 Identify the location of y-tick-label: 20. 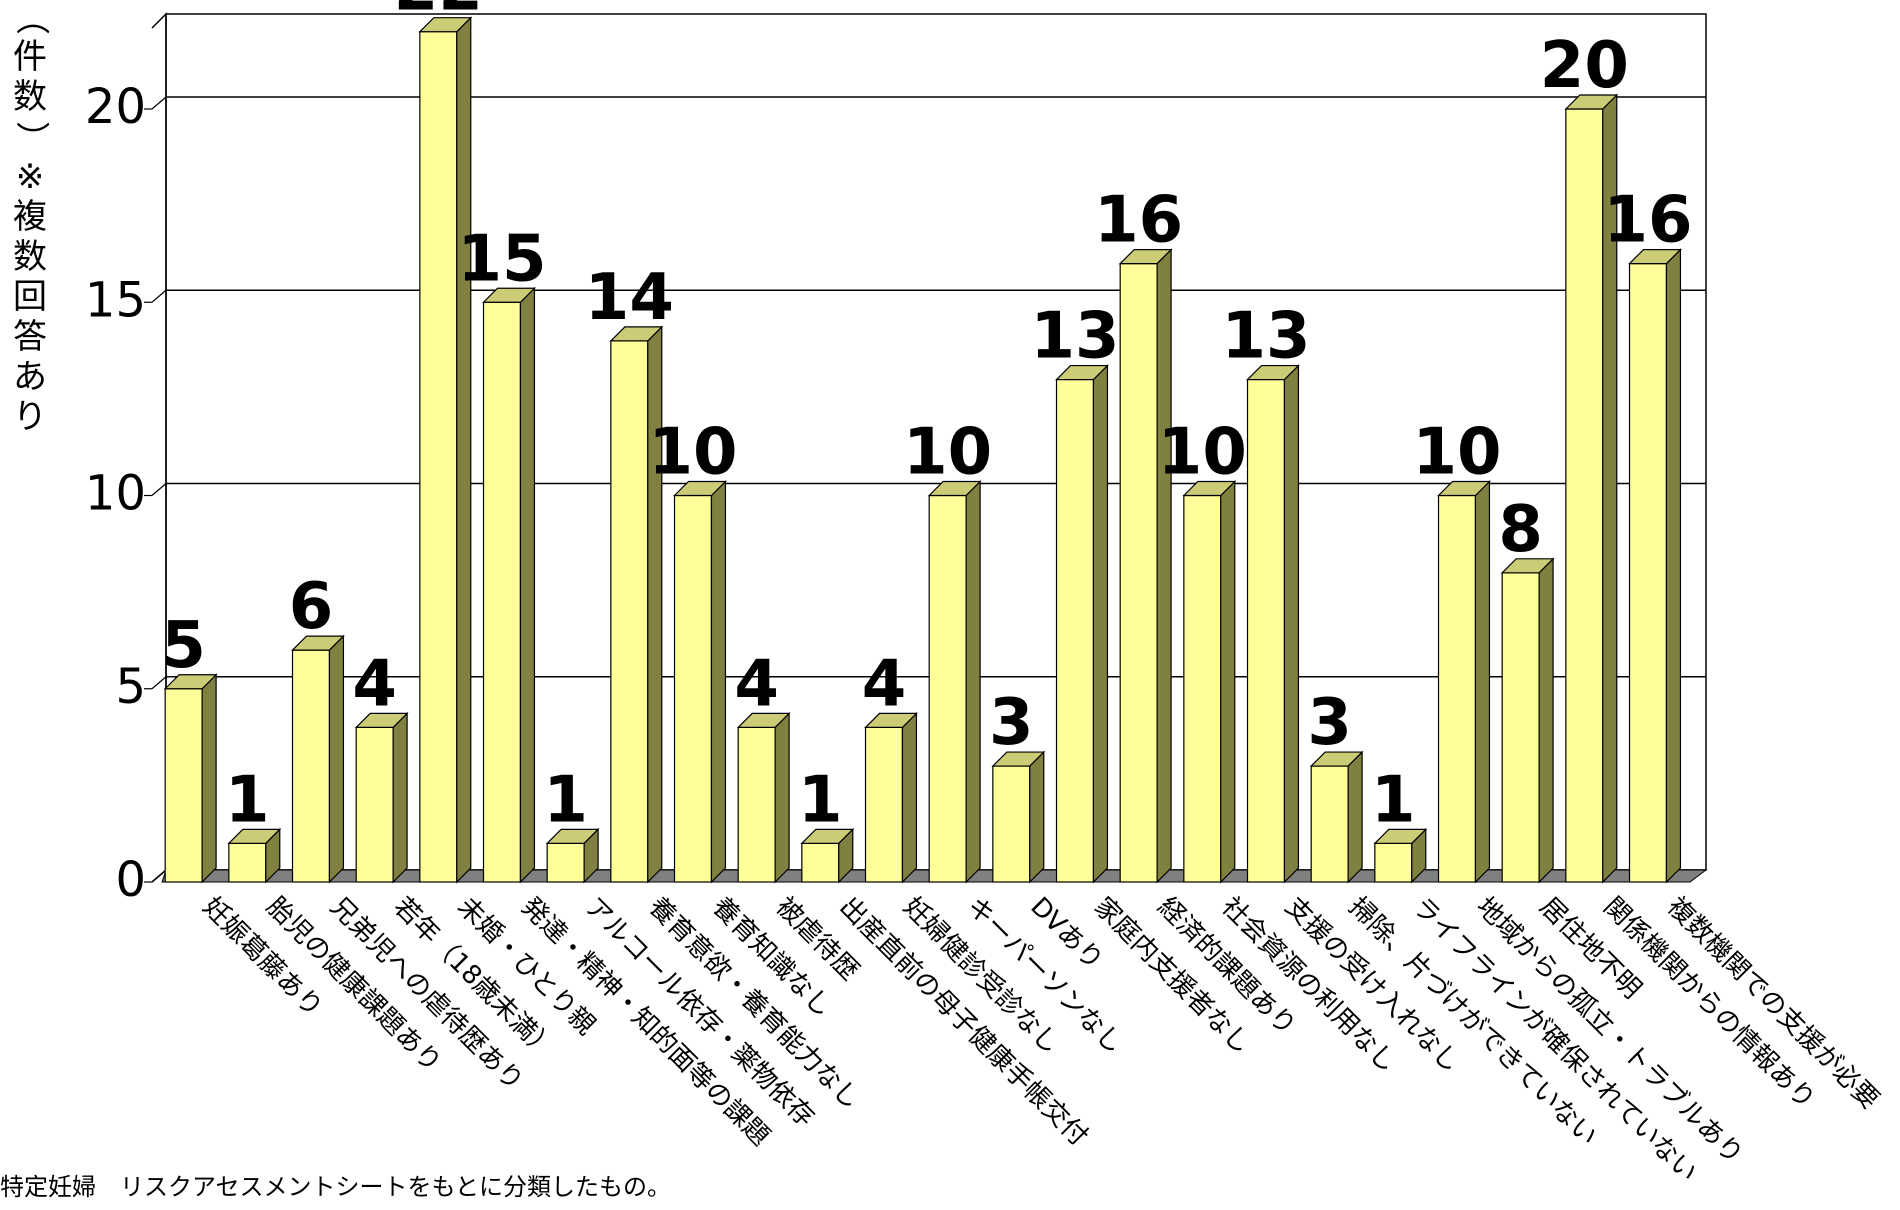
(115, 107).